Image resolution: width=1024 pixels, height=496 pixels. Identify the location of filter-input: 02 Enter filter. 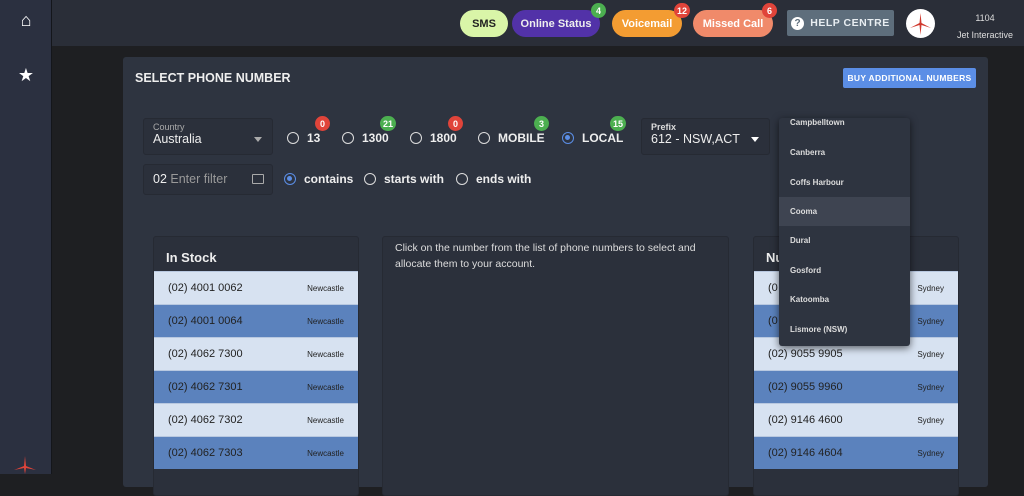
(208, 179).